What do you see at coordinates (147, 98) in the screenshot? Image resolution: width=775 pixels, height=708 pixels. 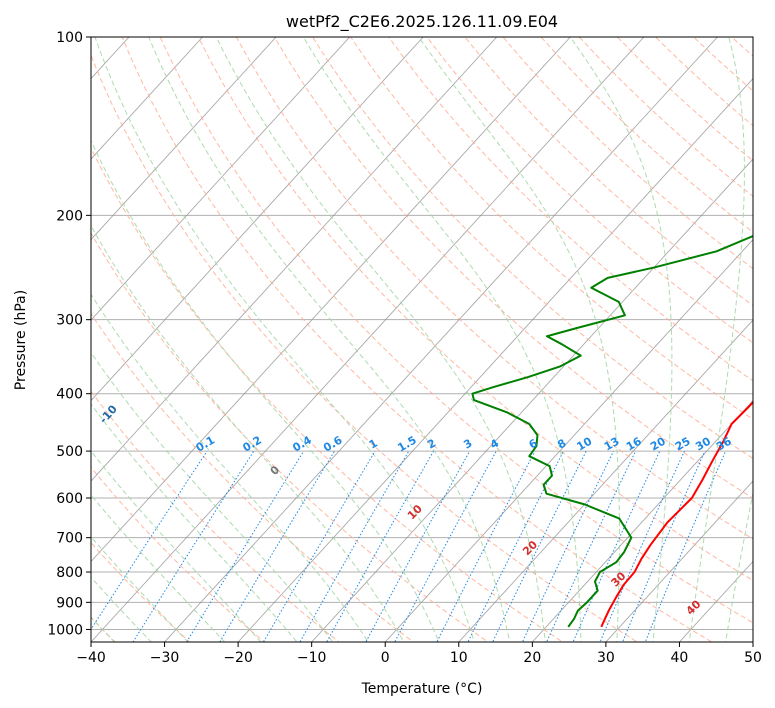 I see `isotherm--100` at bounding box center [147, 98].